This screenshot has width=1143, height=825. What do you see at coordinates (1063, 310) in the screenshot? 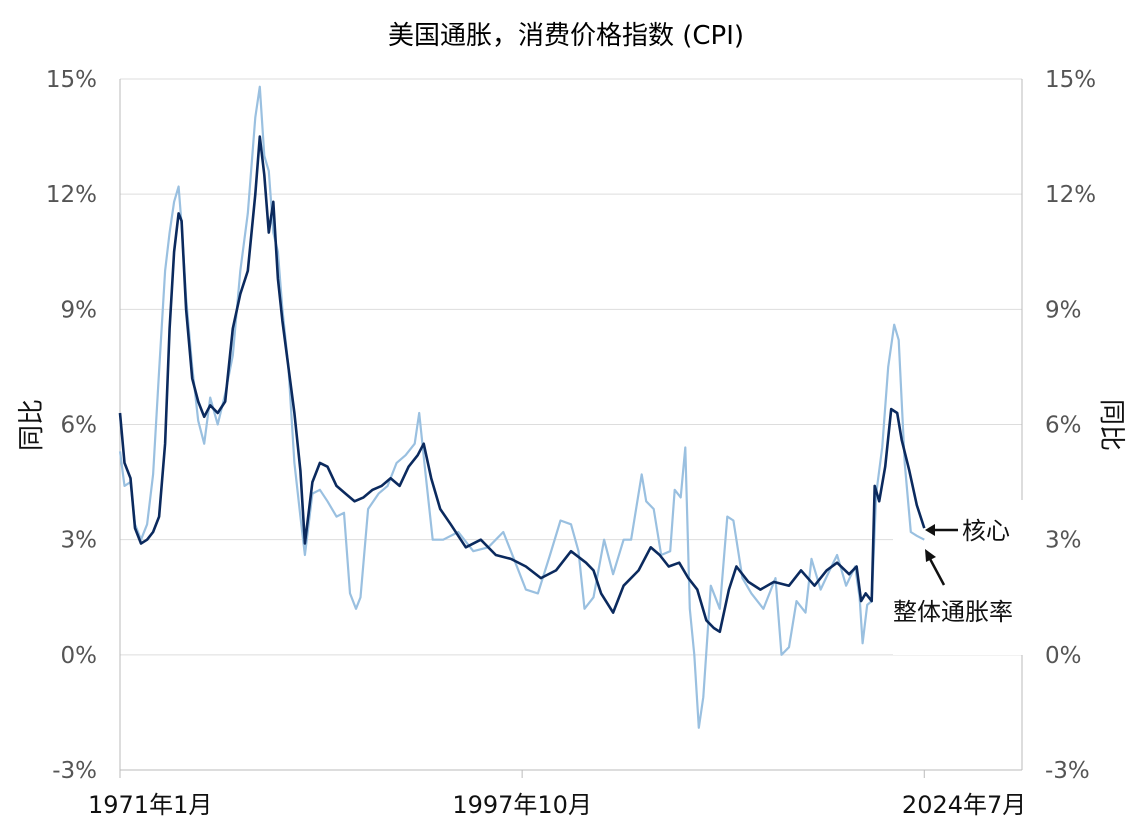
I see `y-tick-label-right: 9%` at bounding box center [1063, 310].